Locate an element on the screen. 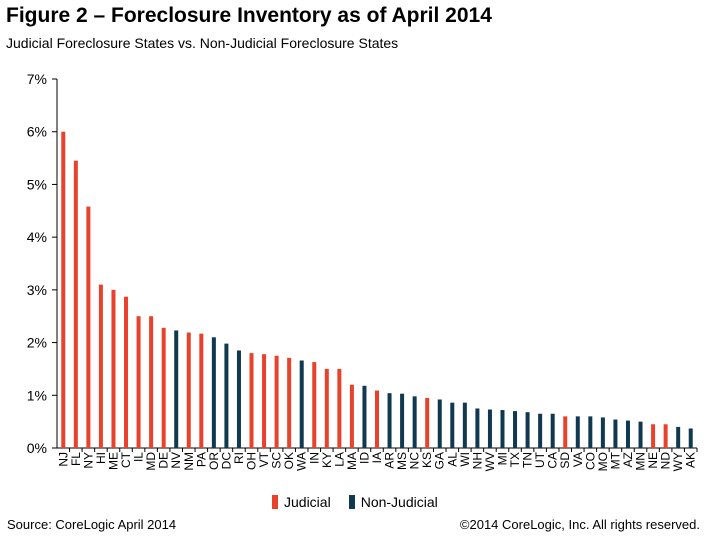 This screenshot has width=710, height=553. x-tick-label: AR is located at coordinates (390, 460).